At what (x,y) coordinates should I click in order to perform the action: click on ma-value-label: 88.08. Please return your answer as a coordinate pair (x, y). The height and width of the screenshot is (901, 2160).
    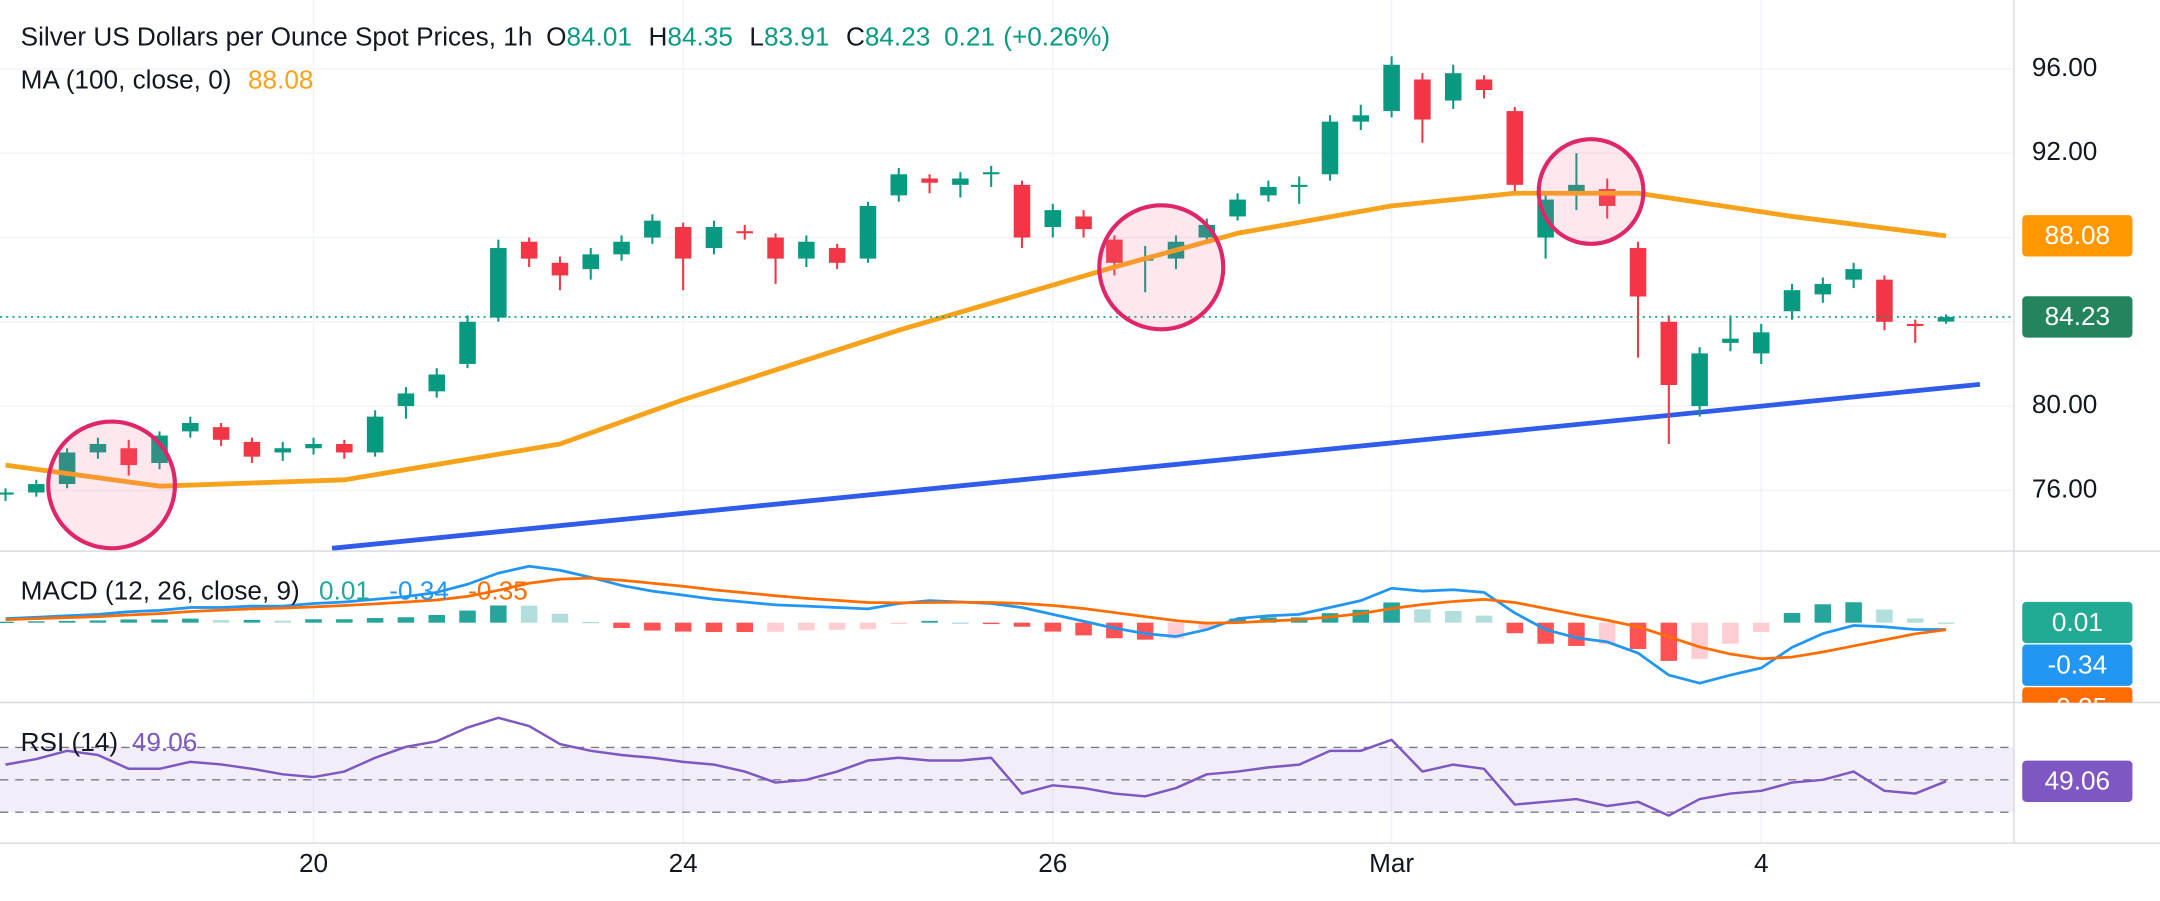
    Looking at the image, I should click on (2077, 235).